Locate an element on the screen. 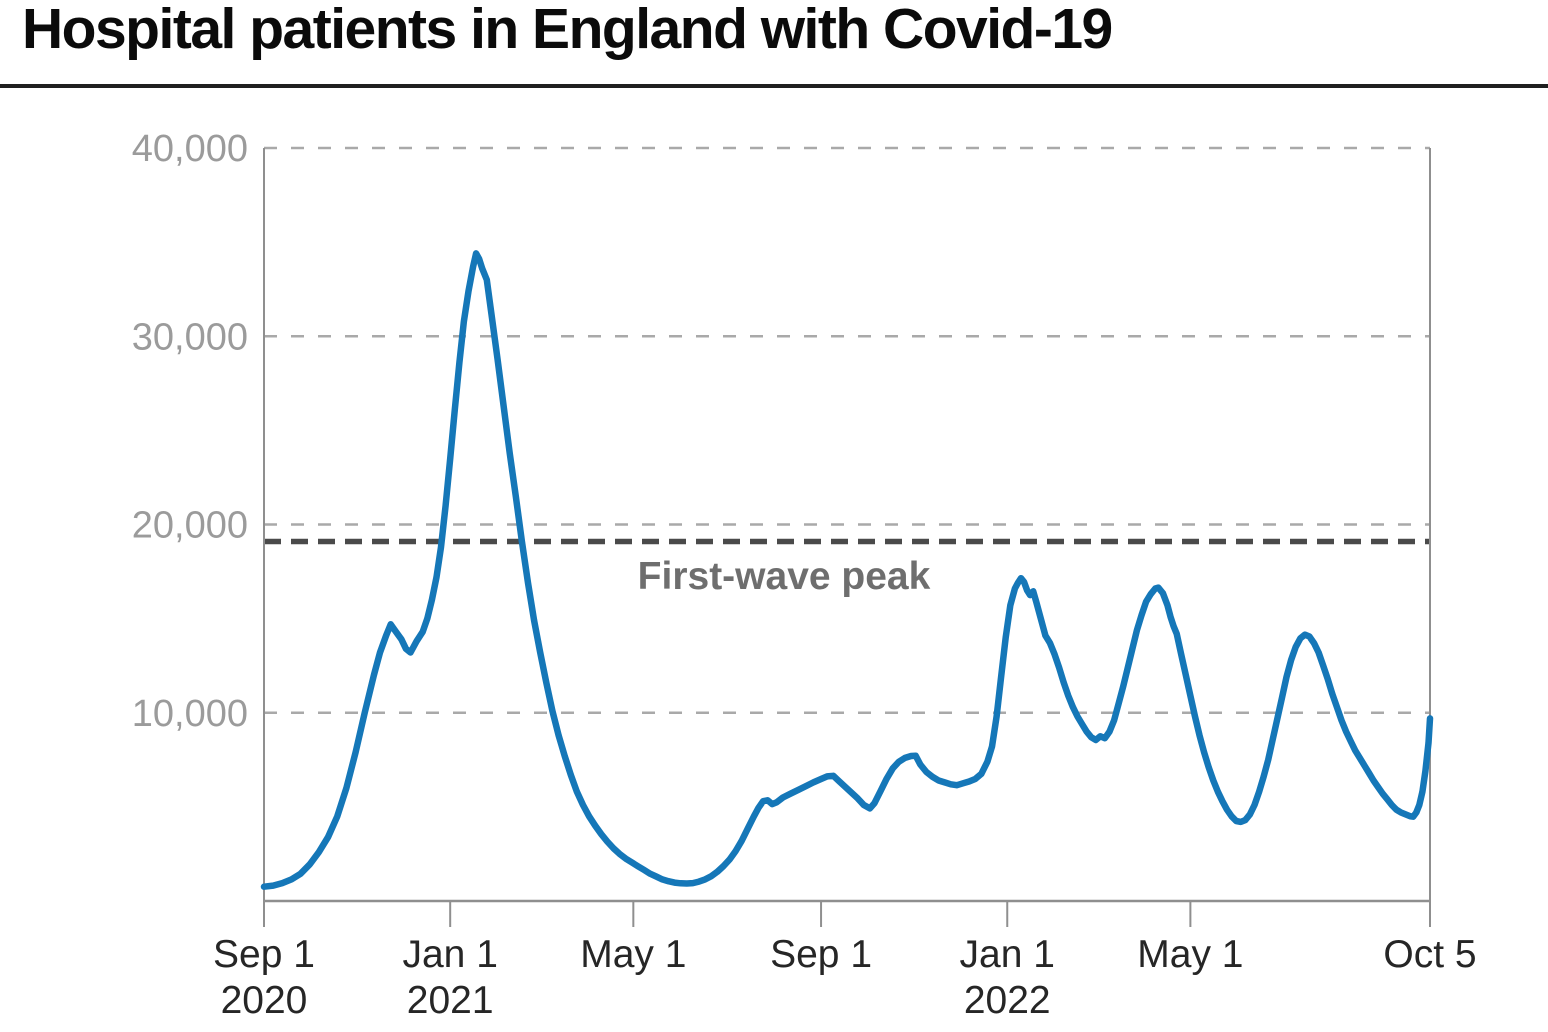 Image resolution: width=1548 pixels, height=1032 pixels. y-tick-label: 10,000 is located at coordinates (190, 714).